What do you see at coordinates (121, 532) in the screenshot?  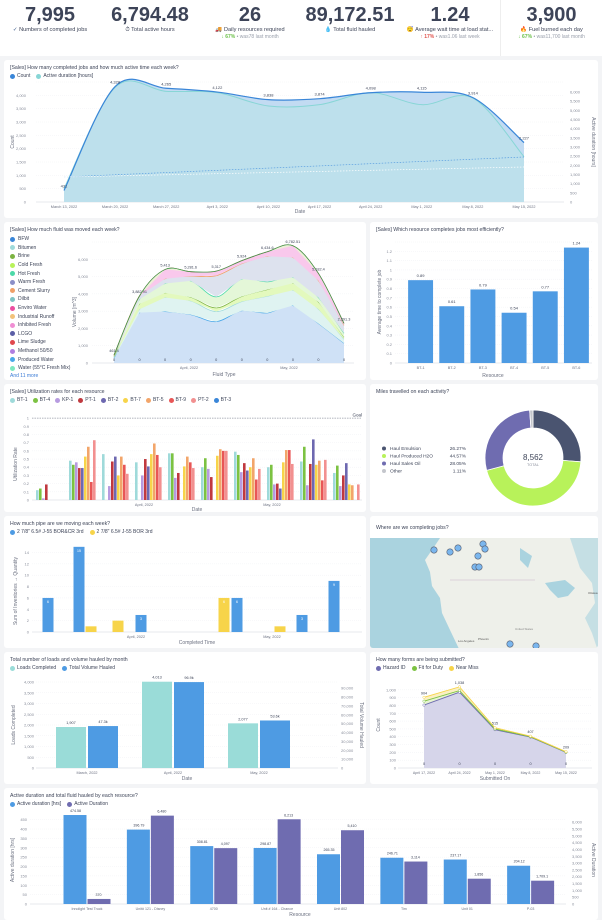 I see `legend-item-pipe-bor: 2 7/8" 6.5# J-55 BOR 3rd` at bounding box center [121, 532].